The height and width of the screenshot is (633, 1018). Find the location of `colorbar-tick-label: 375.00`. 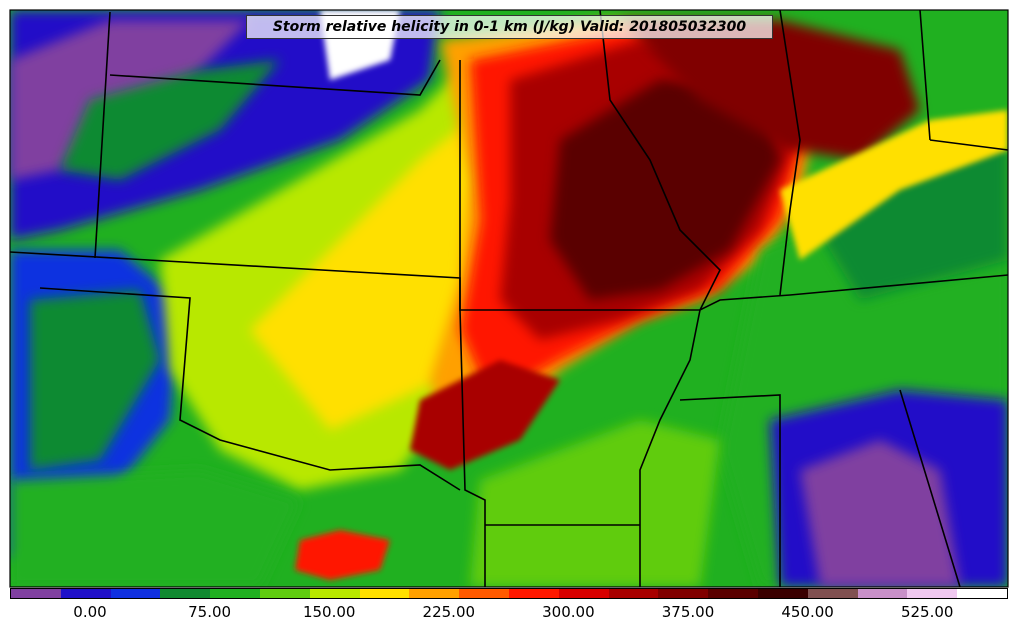

colorbar-tick-label: 375.00 is located at coordinates (688, 612).